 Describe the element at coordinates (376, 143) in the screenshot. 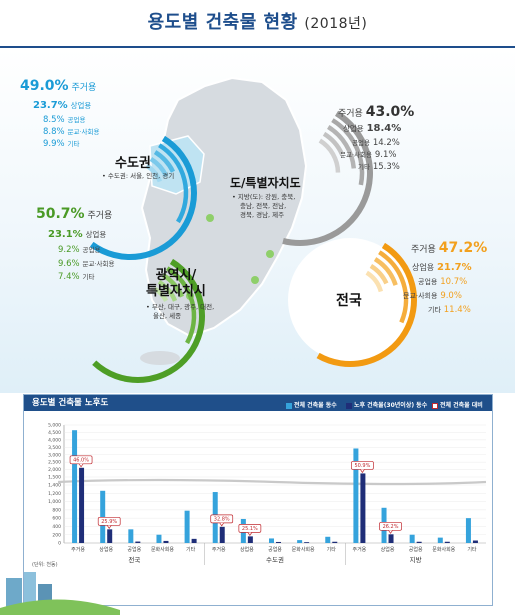

I see `province-item-2: 공업용 14.2%` at that location.